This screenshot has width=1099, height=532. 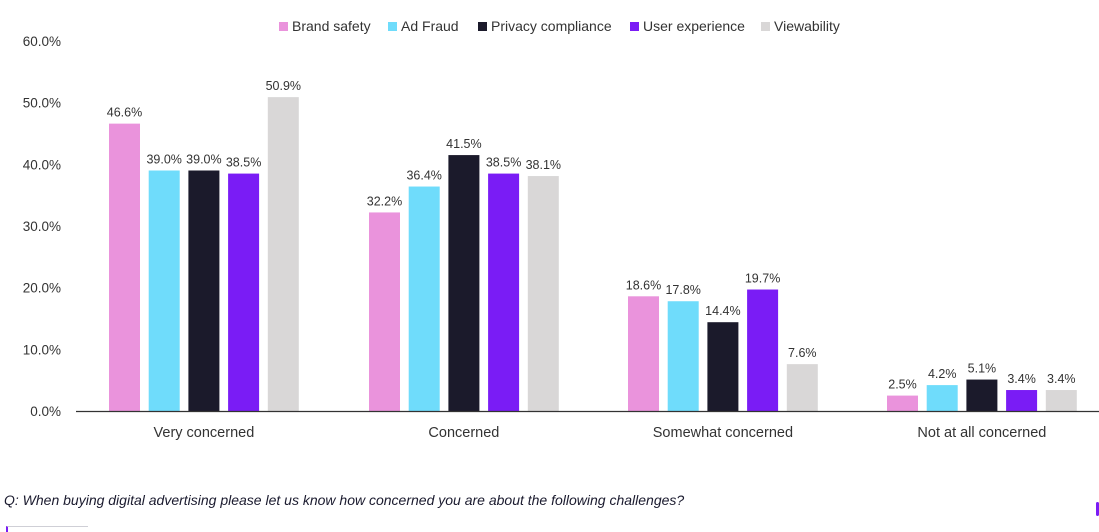 What do you see at coordinates (42, 349) in the screenshot?
I see `y-tick-label: 10.0%` at bounding box center [42, 349].